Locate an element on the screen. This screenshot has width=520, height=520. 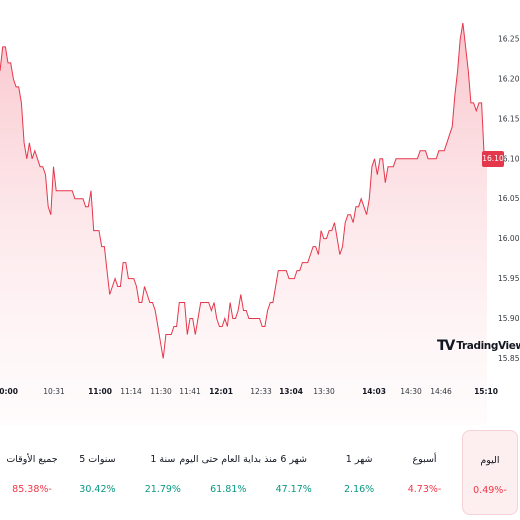
x-tick-label: 14:46 is located at coordinates (441, 391).